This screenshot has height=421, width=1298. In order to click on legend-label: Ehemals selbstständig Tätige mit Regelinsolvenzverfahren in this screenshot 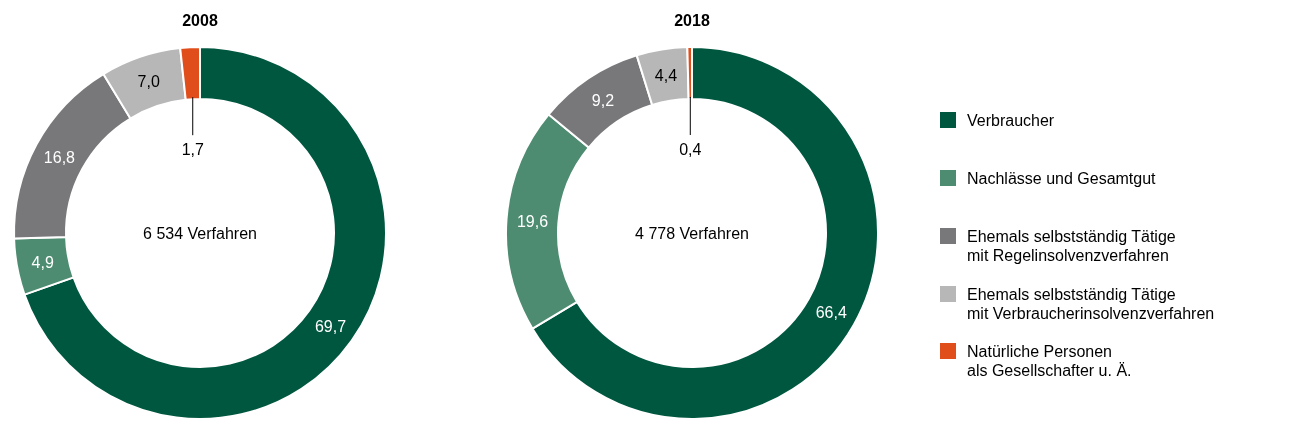, I will do `click(1071, 246)`.